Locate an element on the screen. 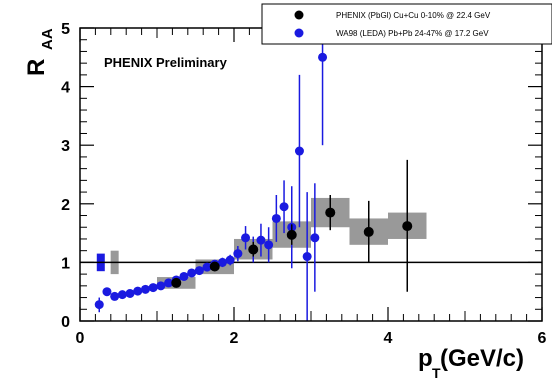 The height and width of the screenshot is (388, 552). y-axis-label: R is located at coordinates (36, 67).